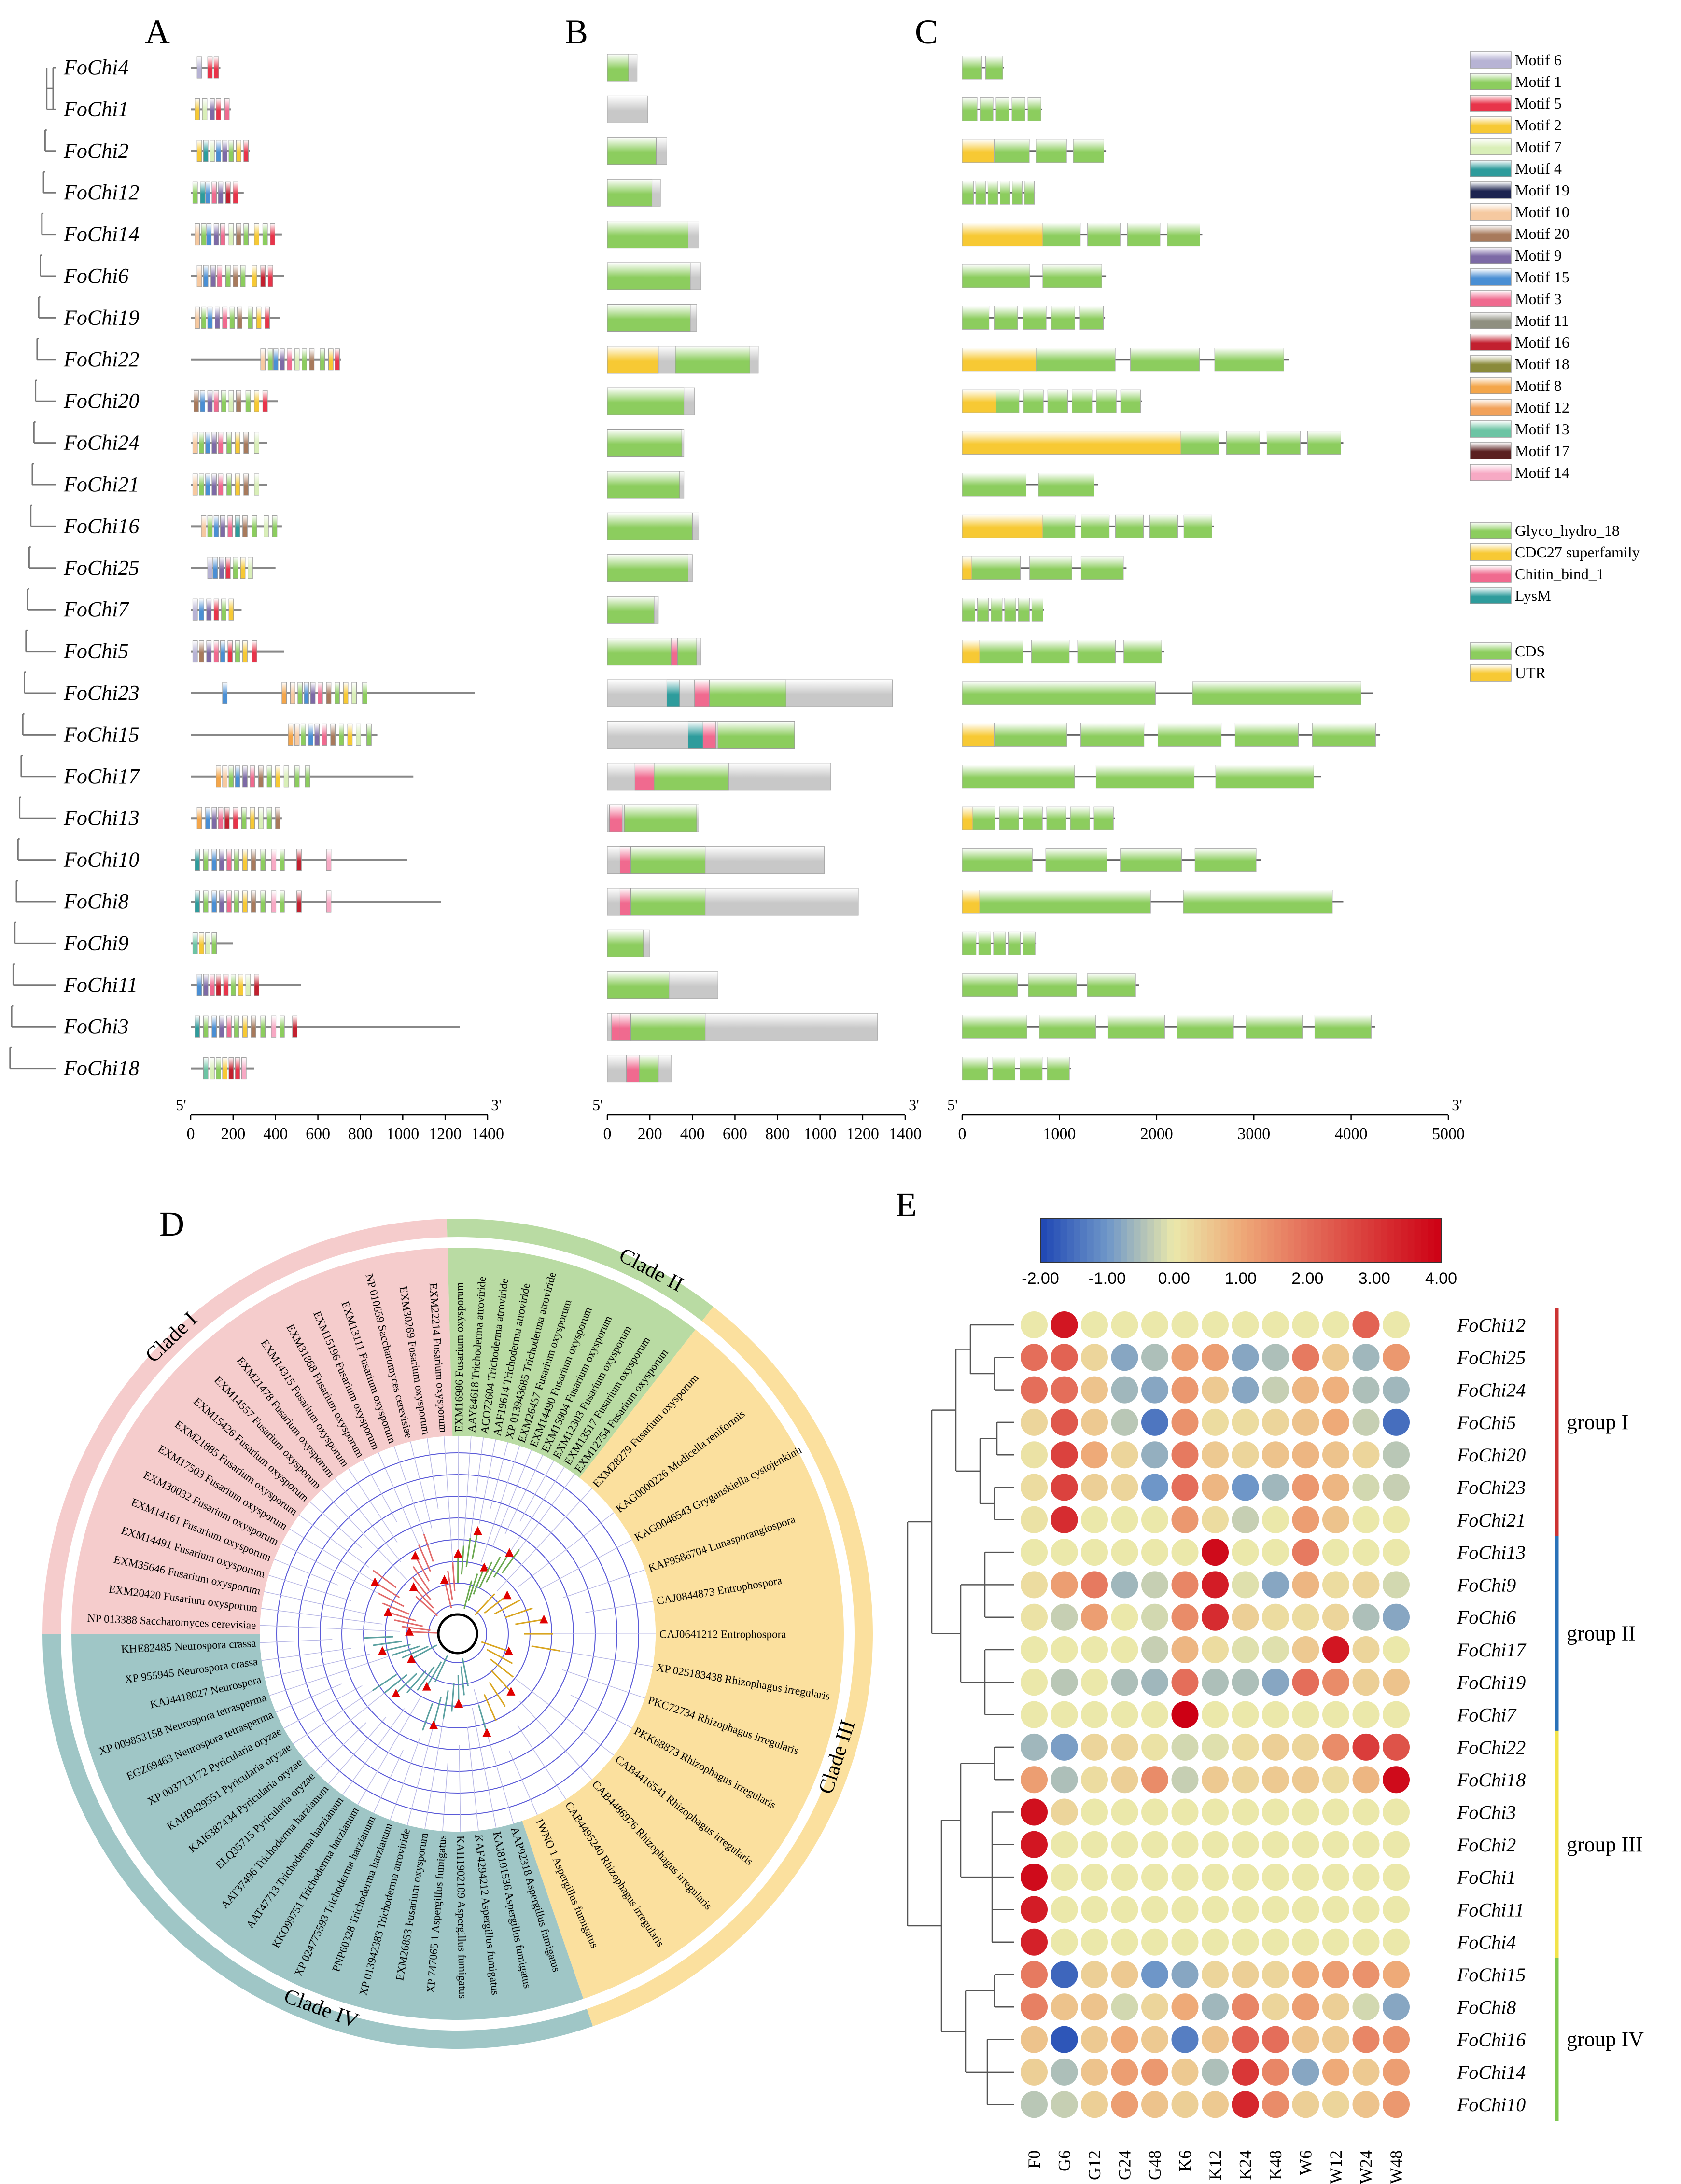 This screenshot has height=2184, width=1681. What do you see at coordinates (1487, 1618) in the screenshot?
I see `heatmap-row-label: FoChi6` at bounding box center [1487, 1618].